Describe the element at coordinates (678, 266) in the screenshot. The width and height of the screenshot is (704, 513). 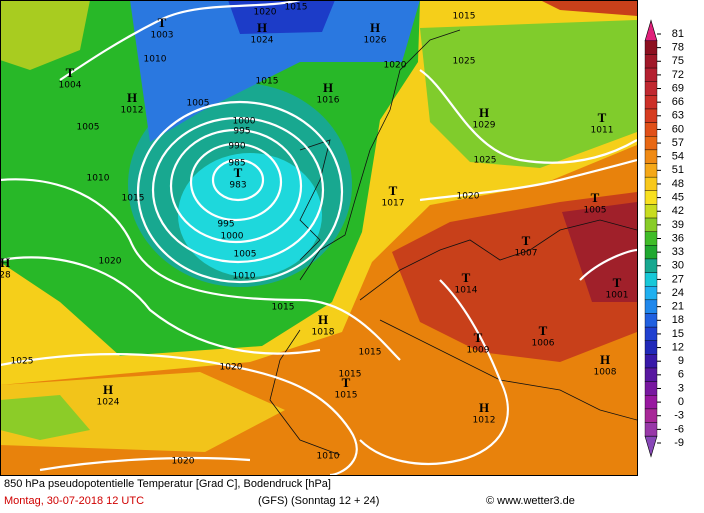
I see `legend-label: 30` at that location.